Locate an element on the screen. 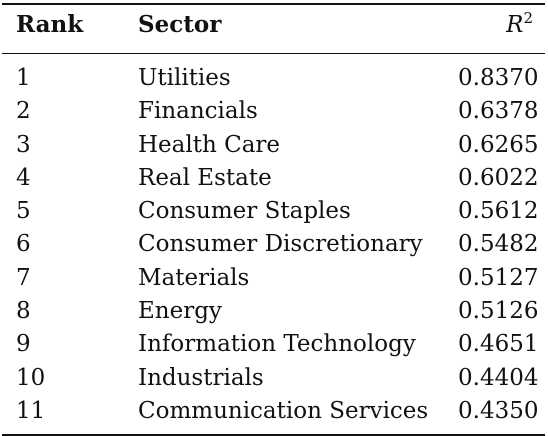 The width and height of the screenshot is (548, 436). cell-rank: 3 is located at coordinates (23, 144).